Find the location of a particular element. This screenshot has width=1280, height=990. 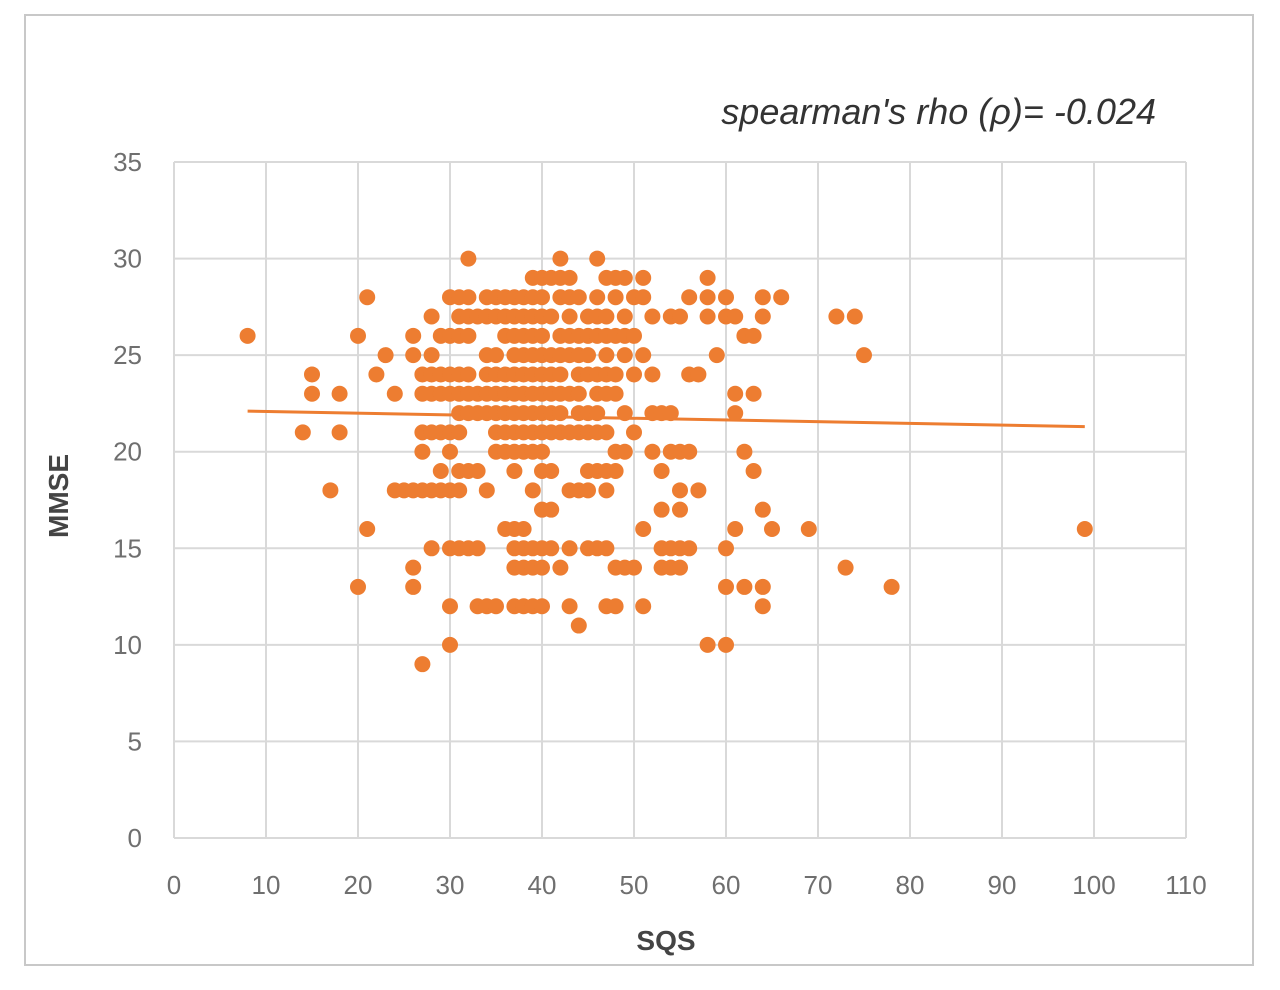

x-tick-label: 110 is located at coordinates (1185, 885).